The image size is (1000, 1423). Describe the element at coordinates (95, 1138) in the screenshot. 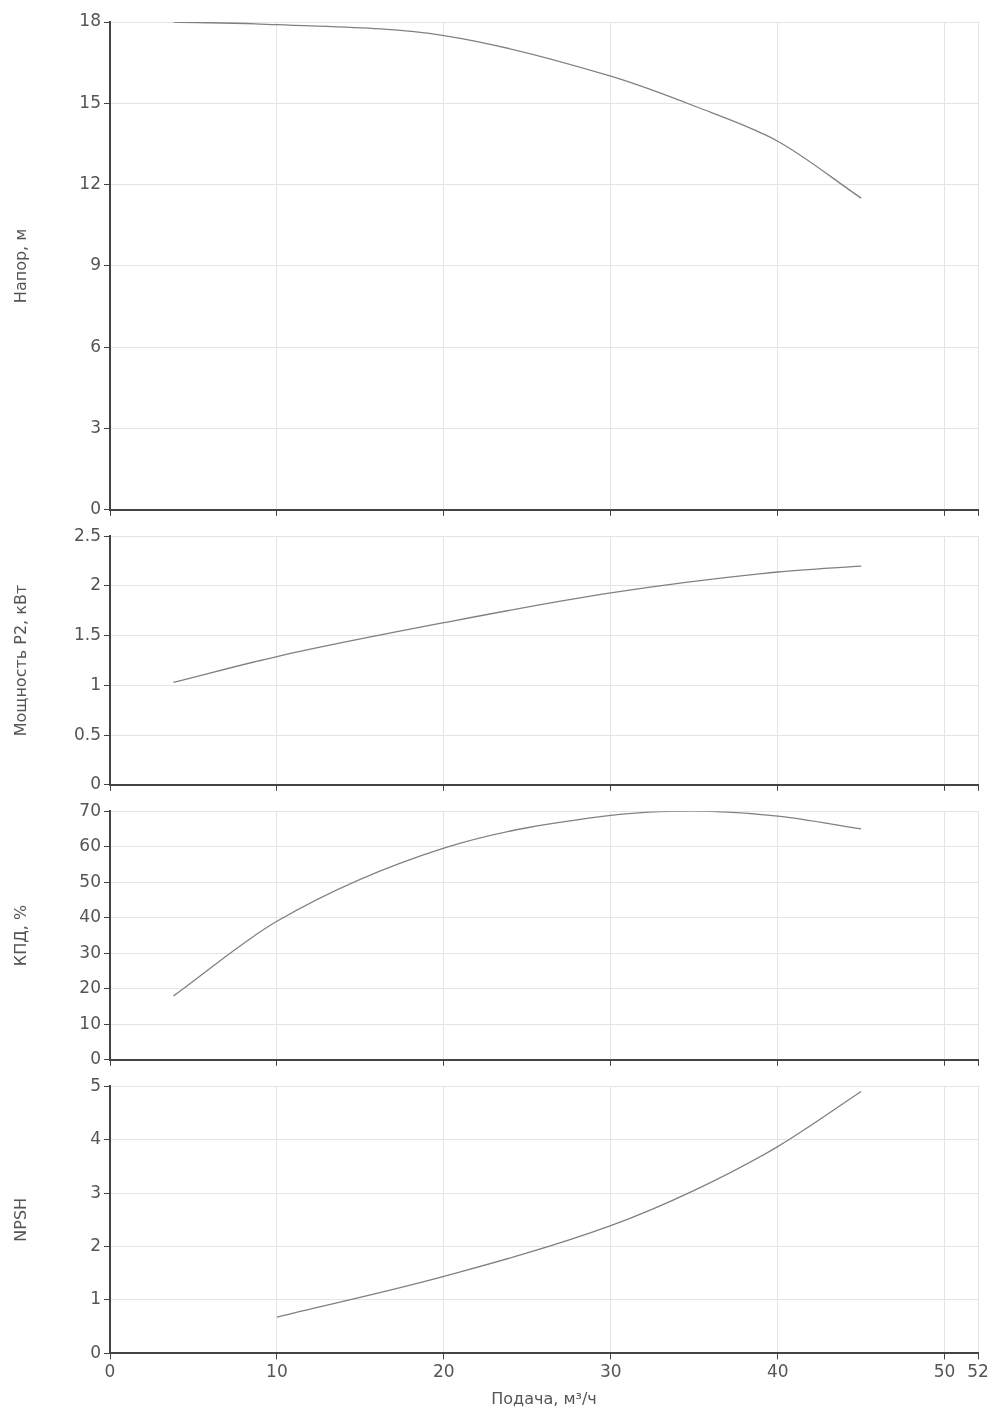

I see `y-tick-label: 4` at that location.